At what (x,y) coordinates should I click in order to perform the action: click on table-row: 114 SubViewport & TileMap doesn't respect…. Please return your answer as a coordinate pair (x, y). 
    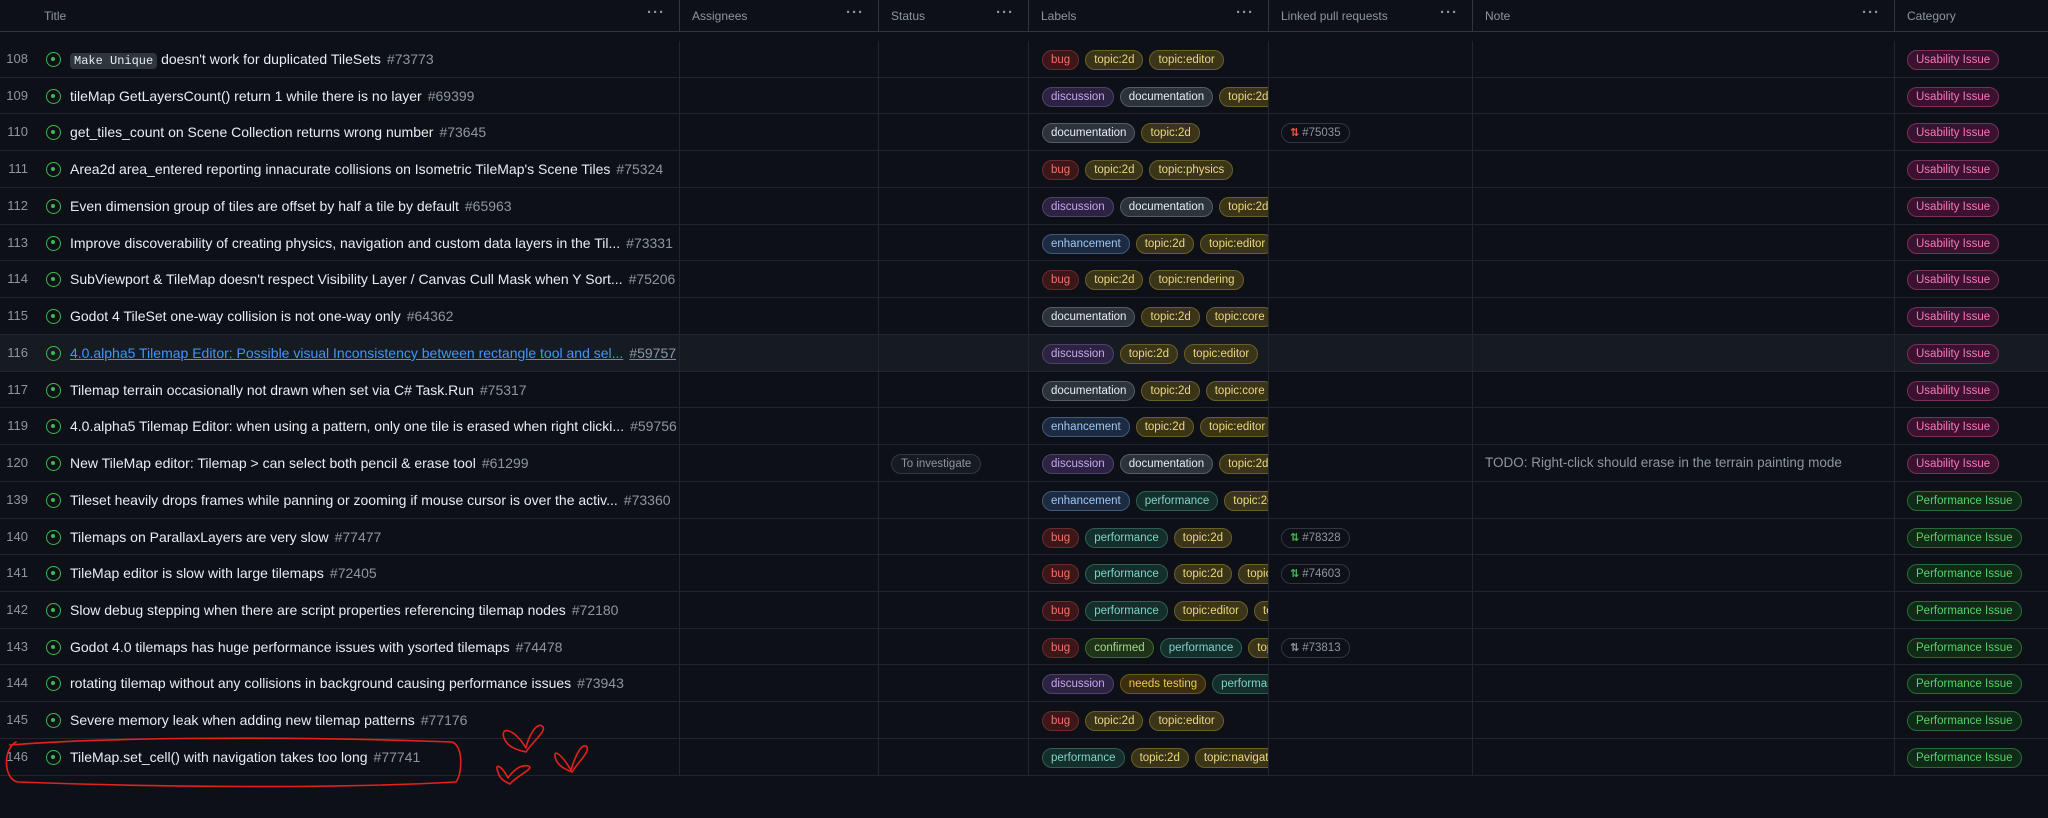
    Looking at the image, I should click on (1024, 280).